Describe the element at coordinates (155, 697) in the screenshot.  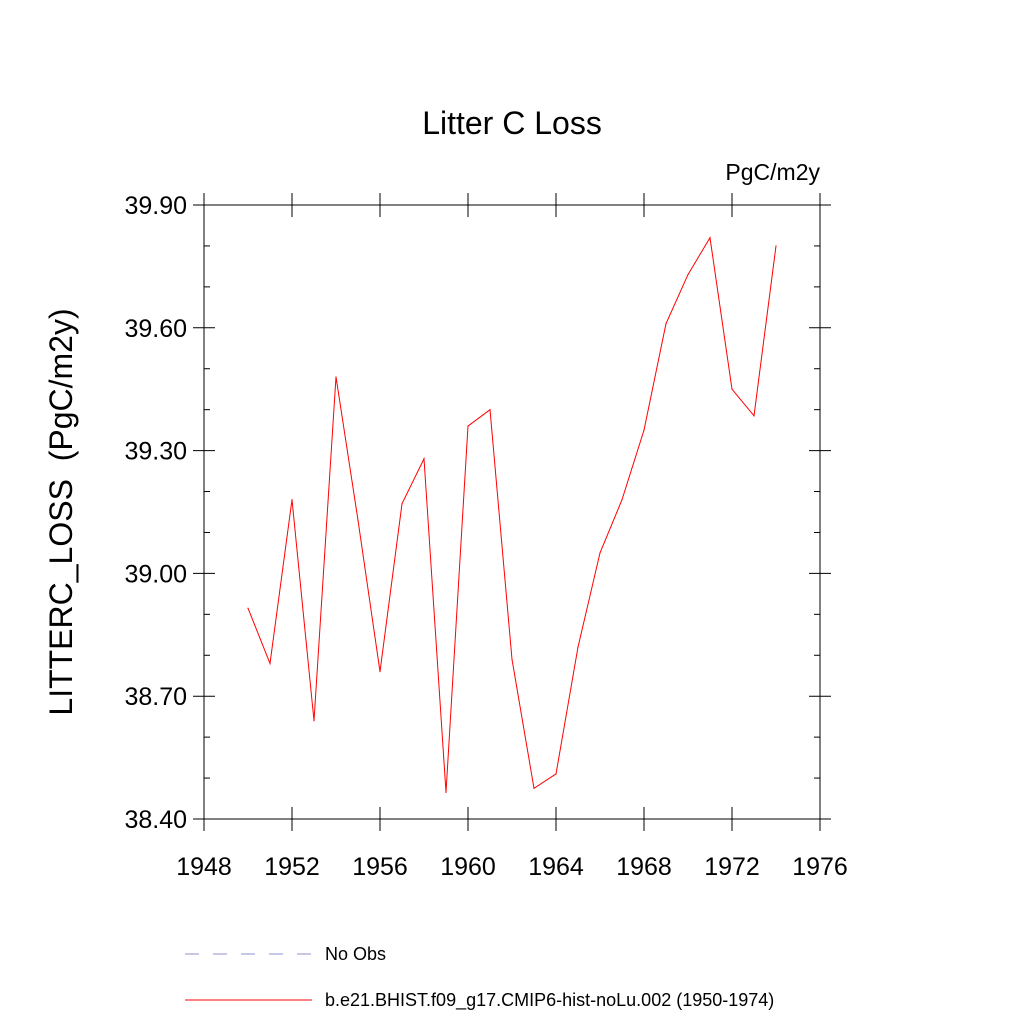
I see `y-tick-label: 38.70` at that location.